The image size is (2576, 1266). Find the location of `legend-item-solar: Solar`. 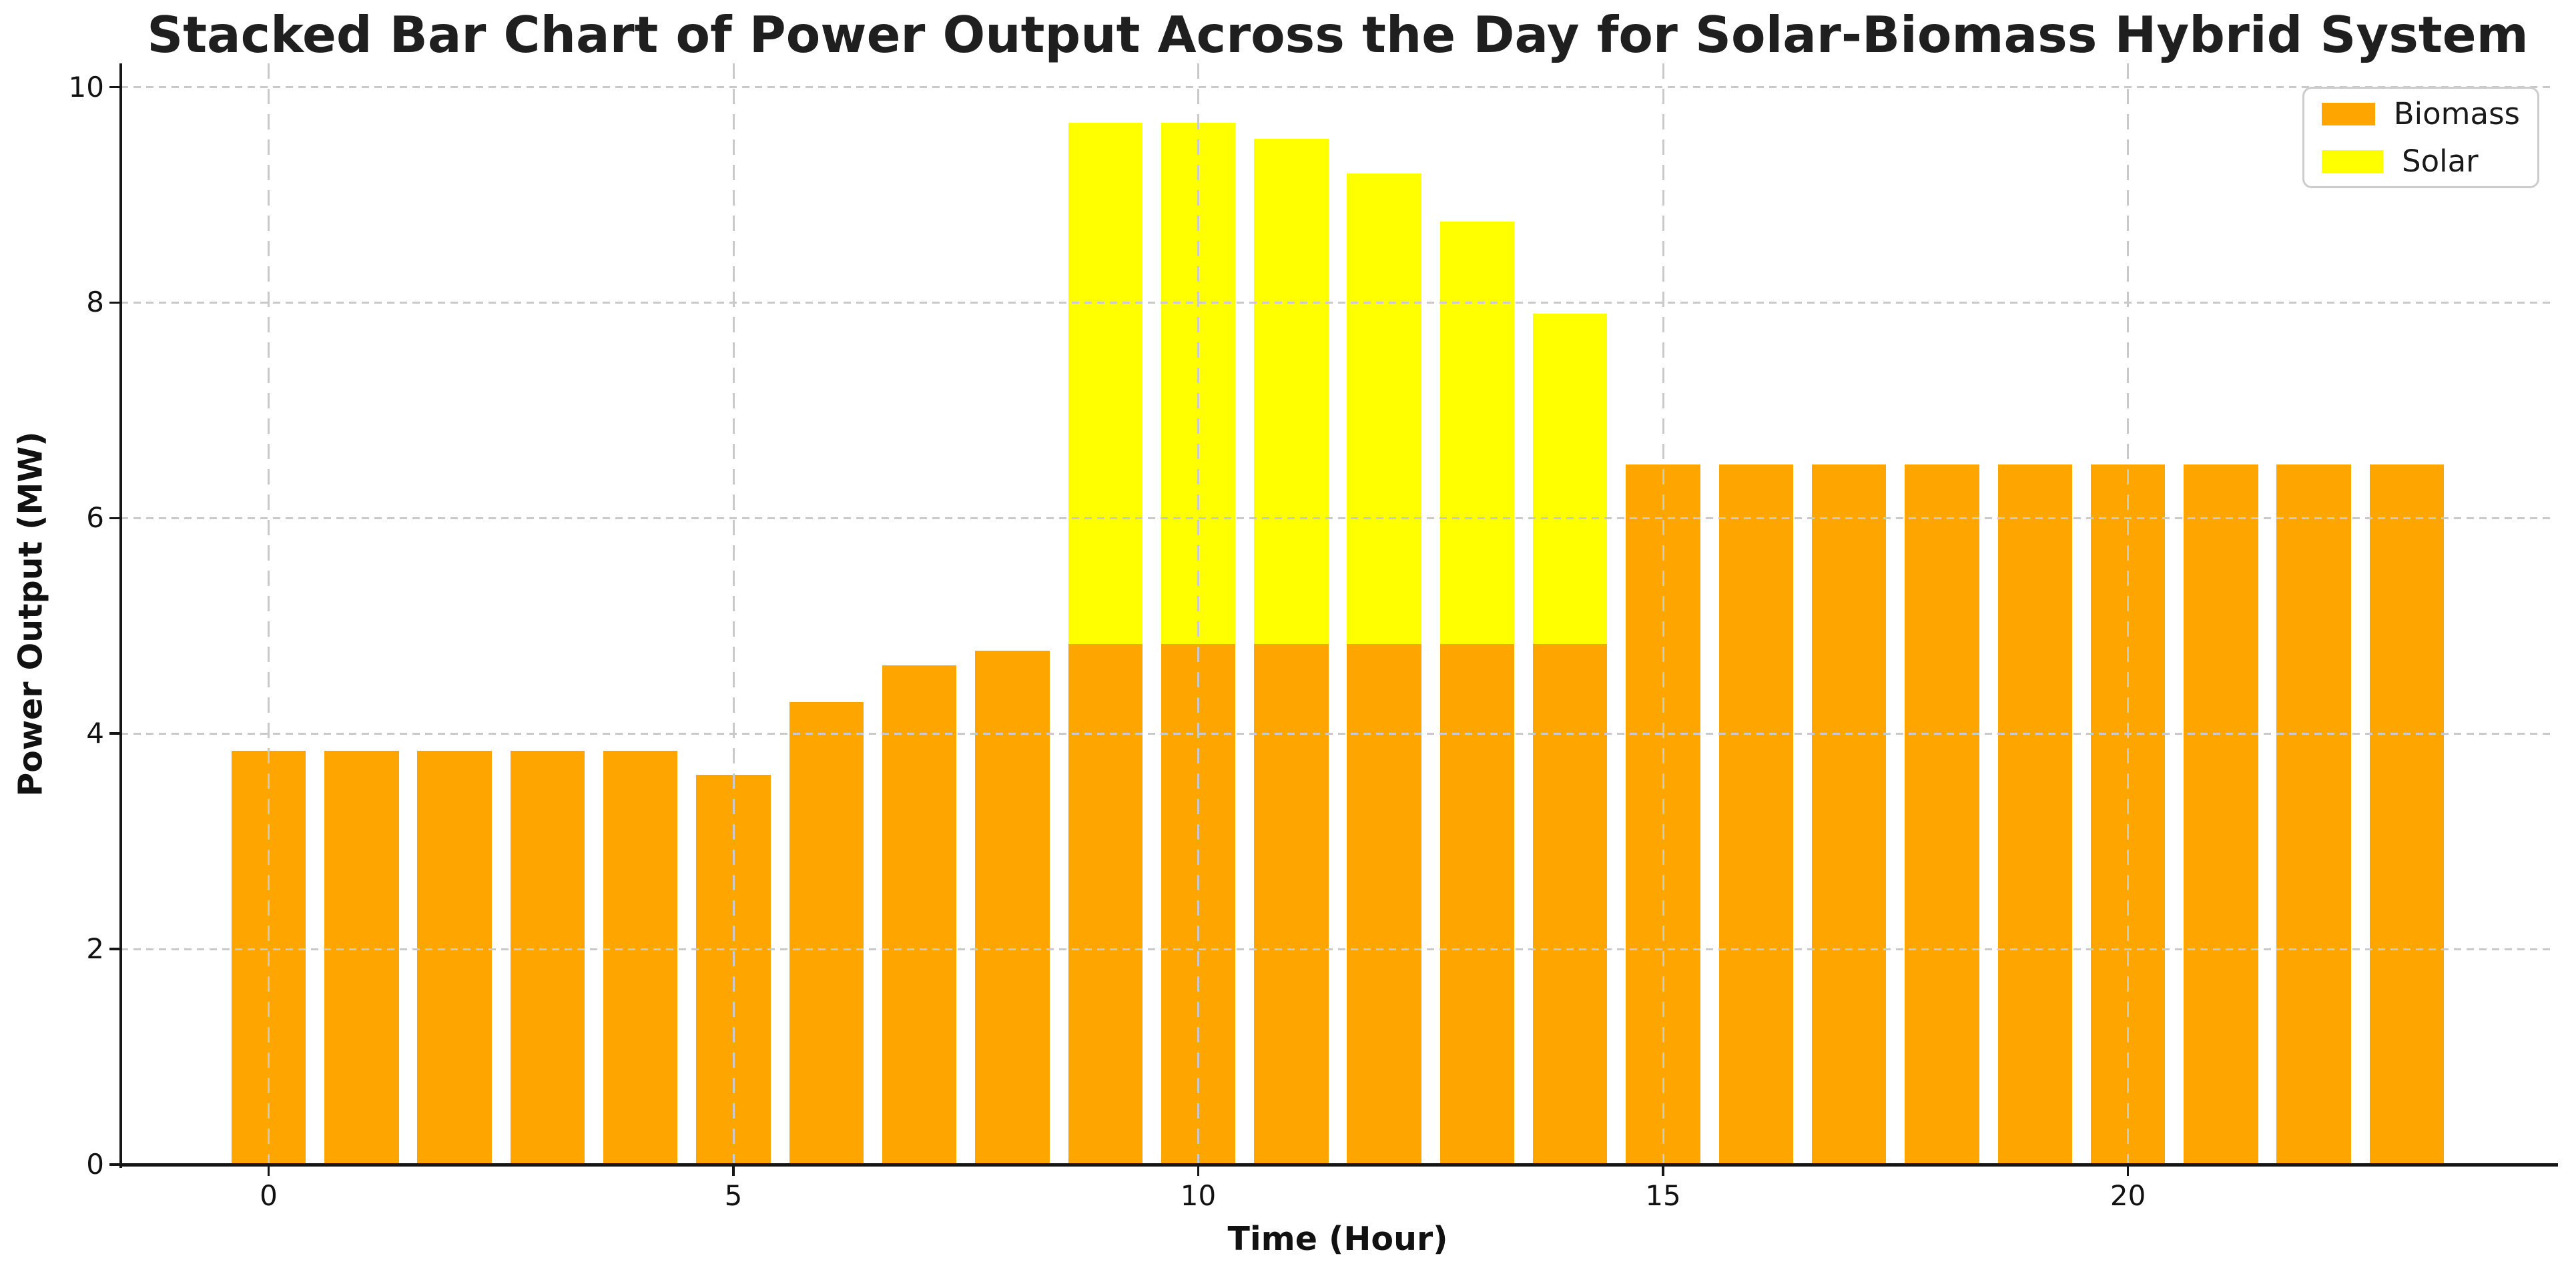

legend-item-solar: Solar is located at coordinates (2421, 161).